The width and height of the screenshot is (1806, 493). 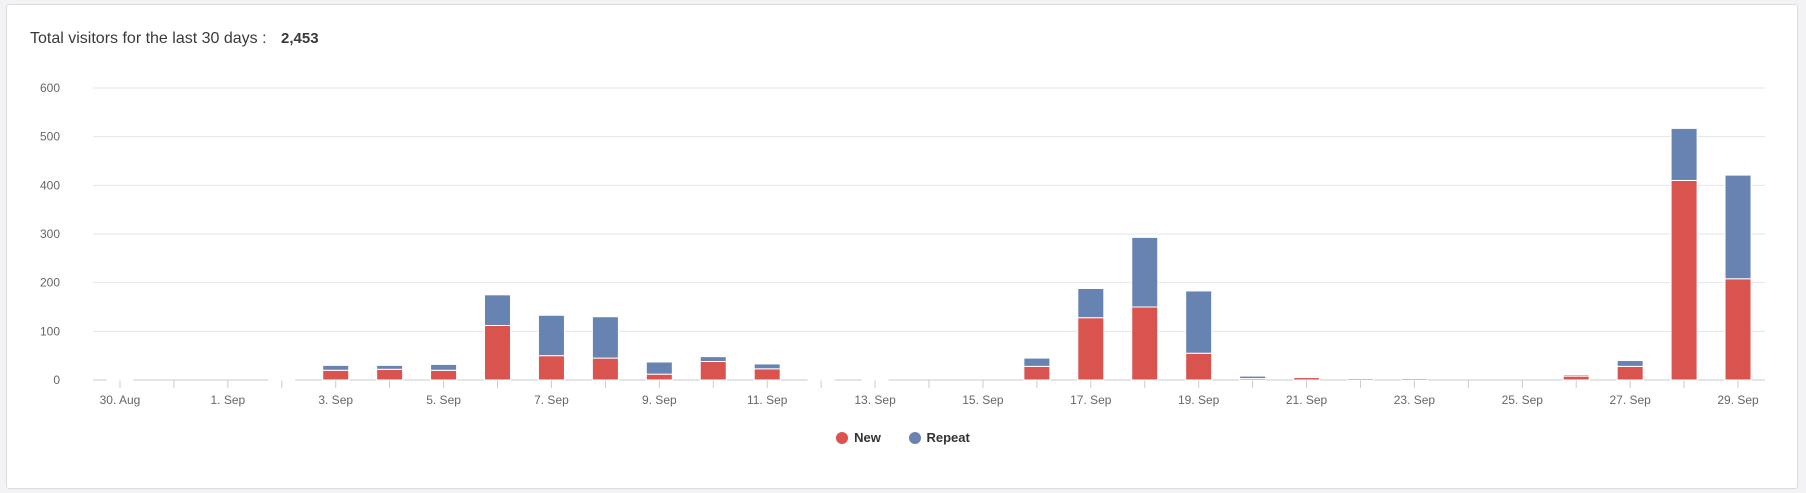 What do you see at coordinates (1523, 400) in the screenshot?
I see `x-tick-label: 25. Sep` at bounding box center [1523, 400].